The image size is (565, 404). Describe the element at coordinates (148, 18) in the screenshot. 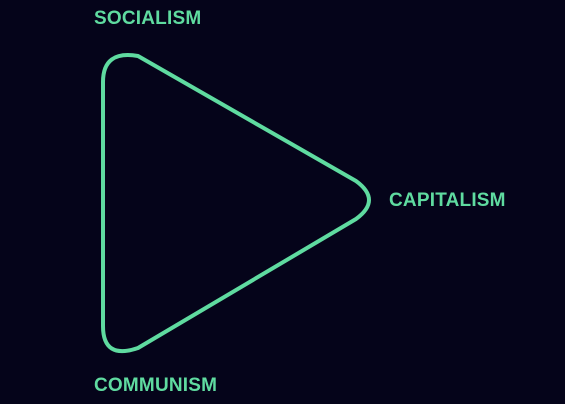

I see `vertex-label-top: SOCIALISM` at that location.